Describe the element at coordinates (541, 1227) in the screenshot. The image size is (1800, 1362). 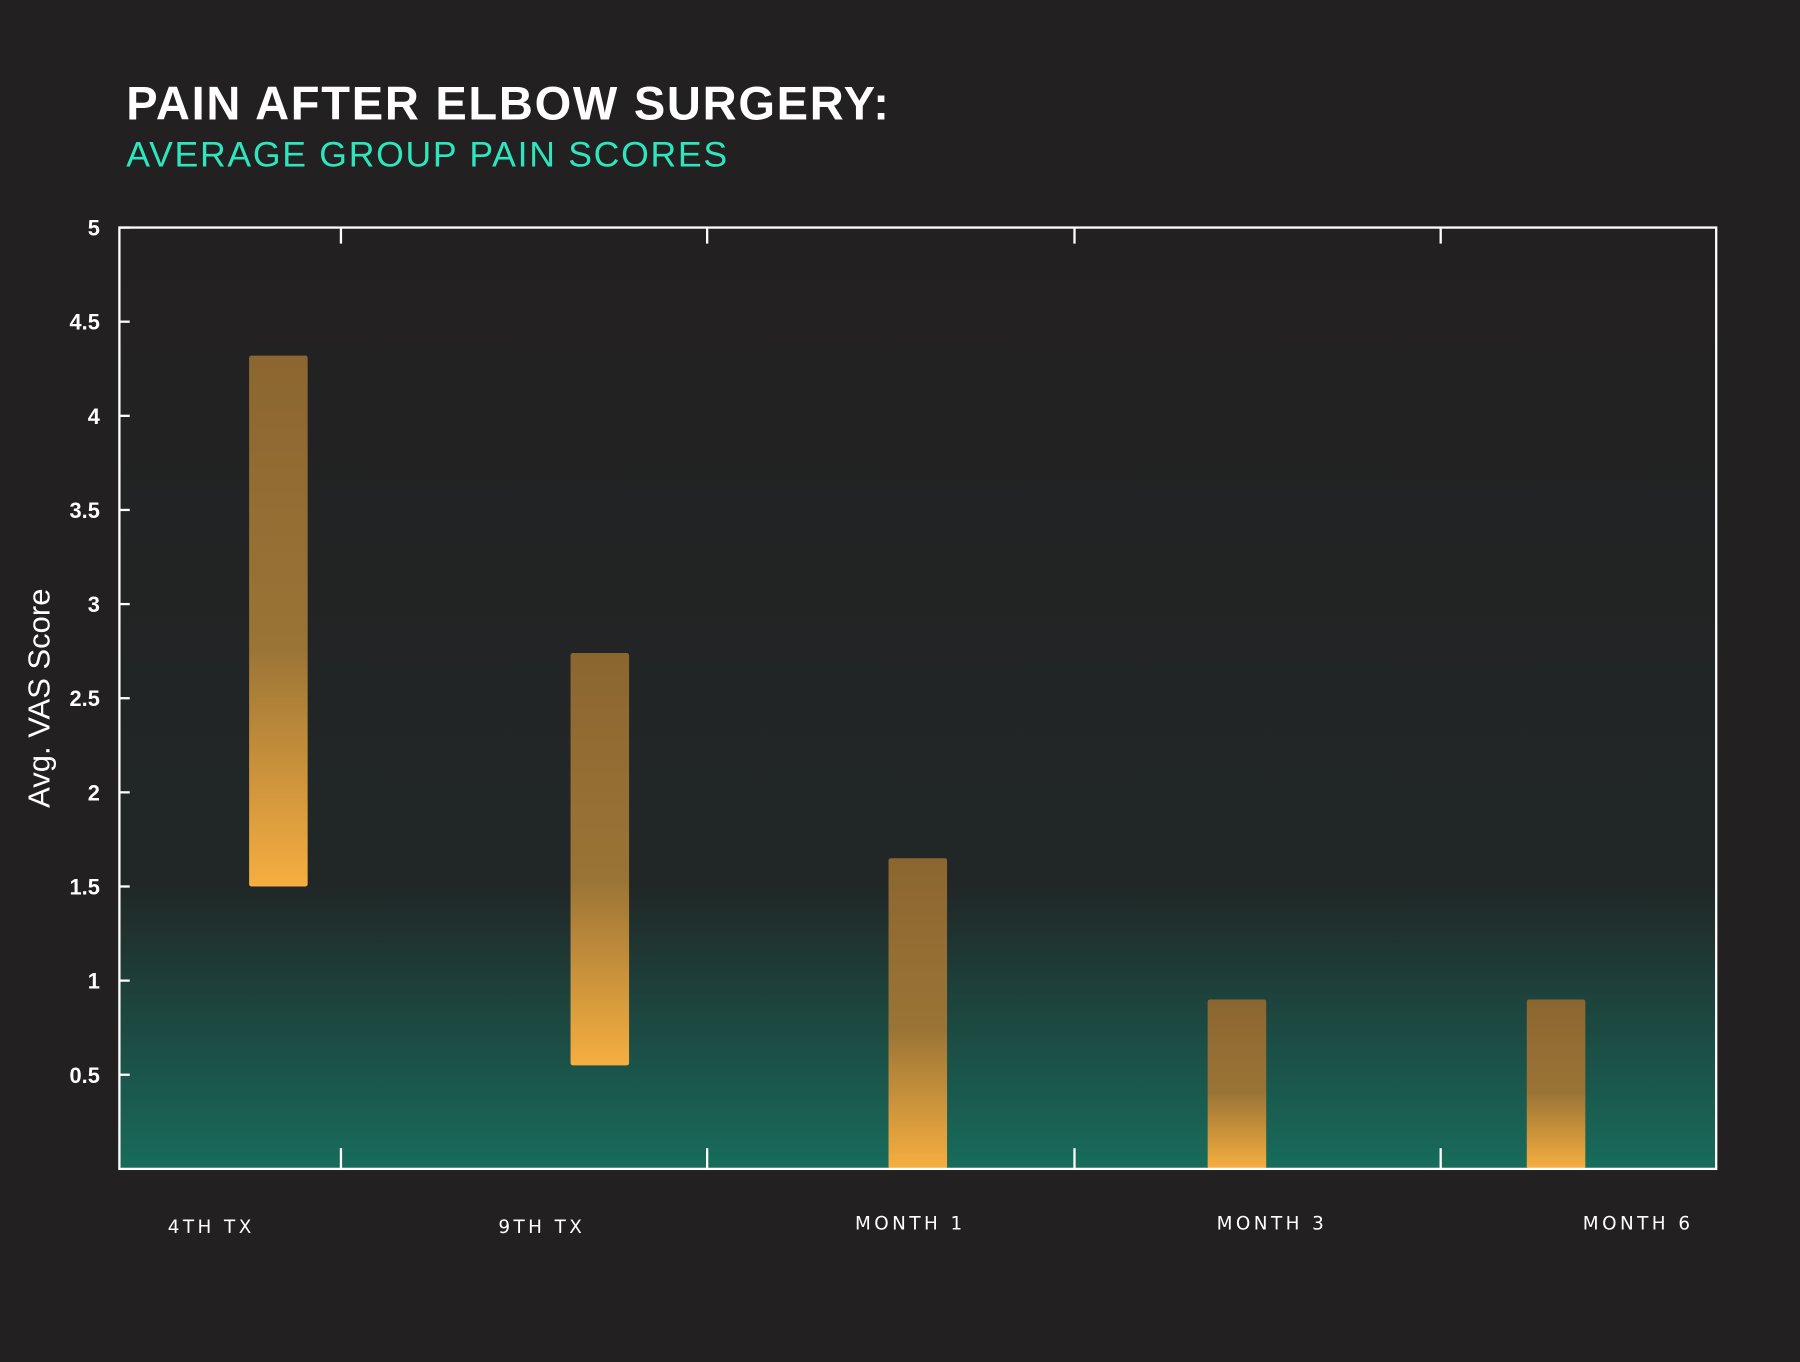
I see `x-tick-label: 9TH TX` at that location.